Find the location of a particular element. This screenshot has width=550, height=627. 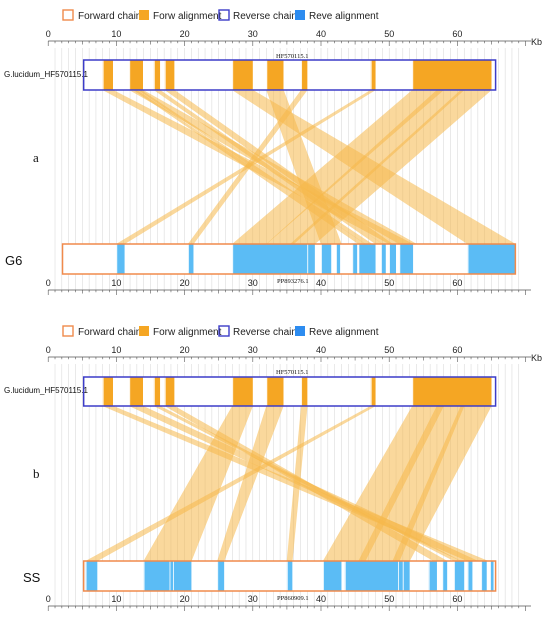

bottom-axis-a: 0 10 20 30 40 50 60 is located at coordinates (288, 286).